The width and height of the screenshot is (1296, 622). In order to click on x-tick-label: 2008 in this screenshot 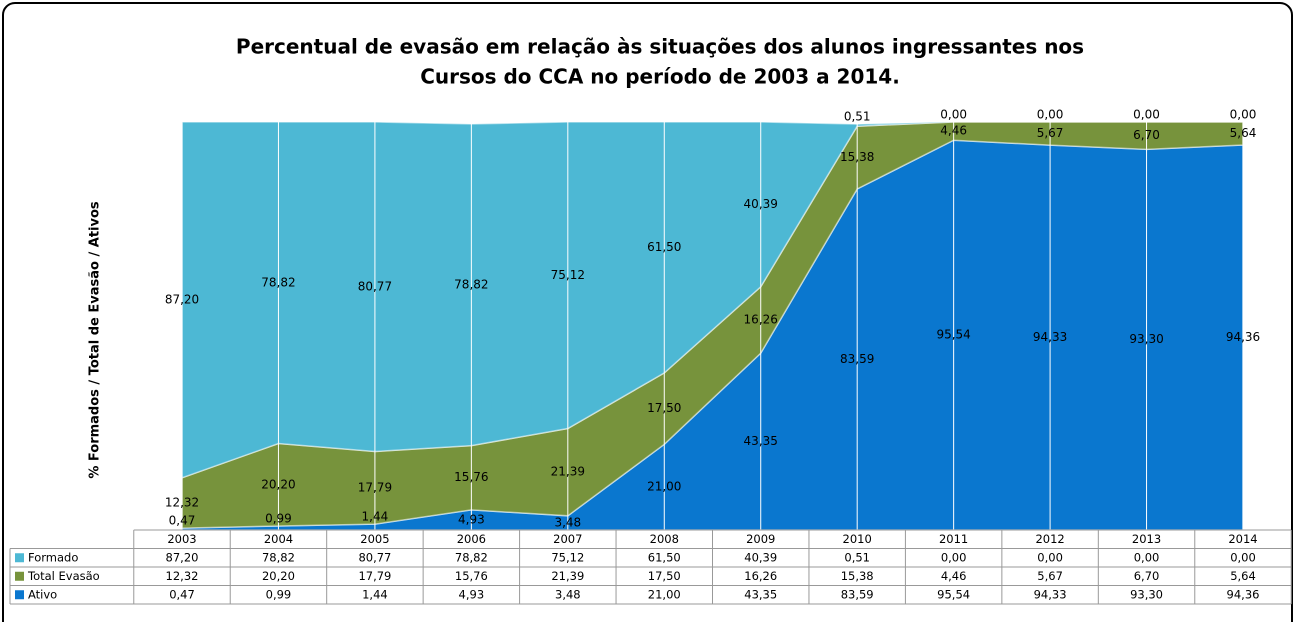, I will do `click(664, 539)`.